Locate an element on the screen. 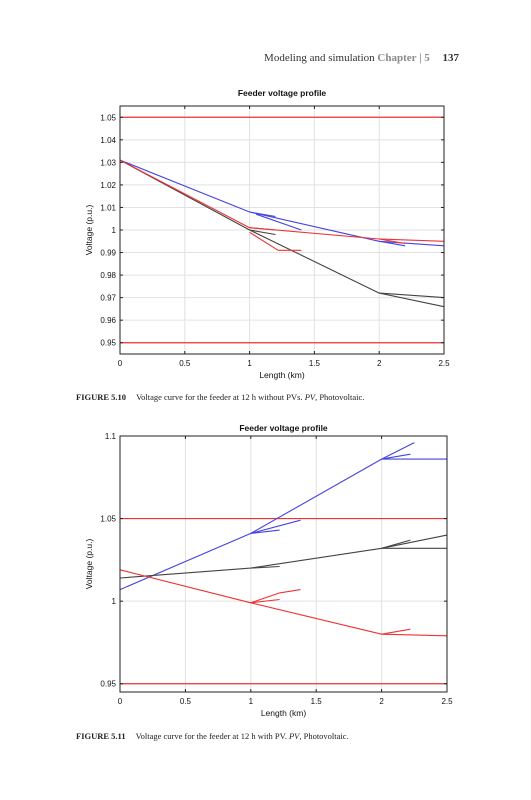  fig511-y-tick-label: 1 is located at coordinates (114, 601).